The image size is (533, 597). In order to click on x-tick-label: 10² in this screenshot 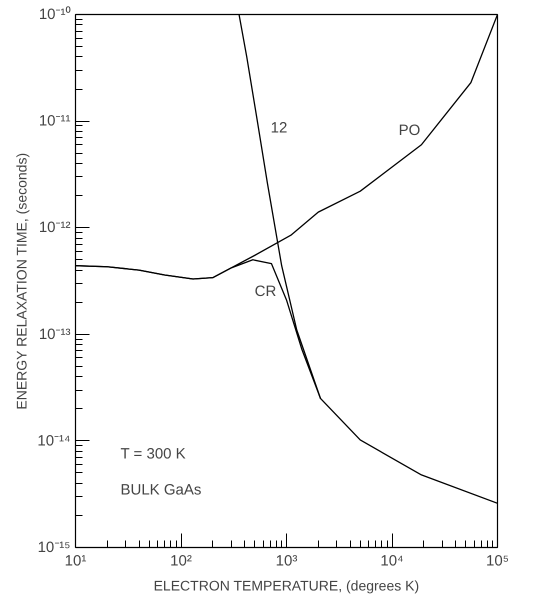, I will do `click(181, 561)`.